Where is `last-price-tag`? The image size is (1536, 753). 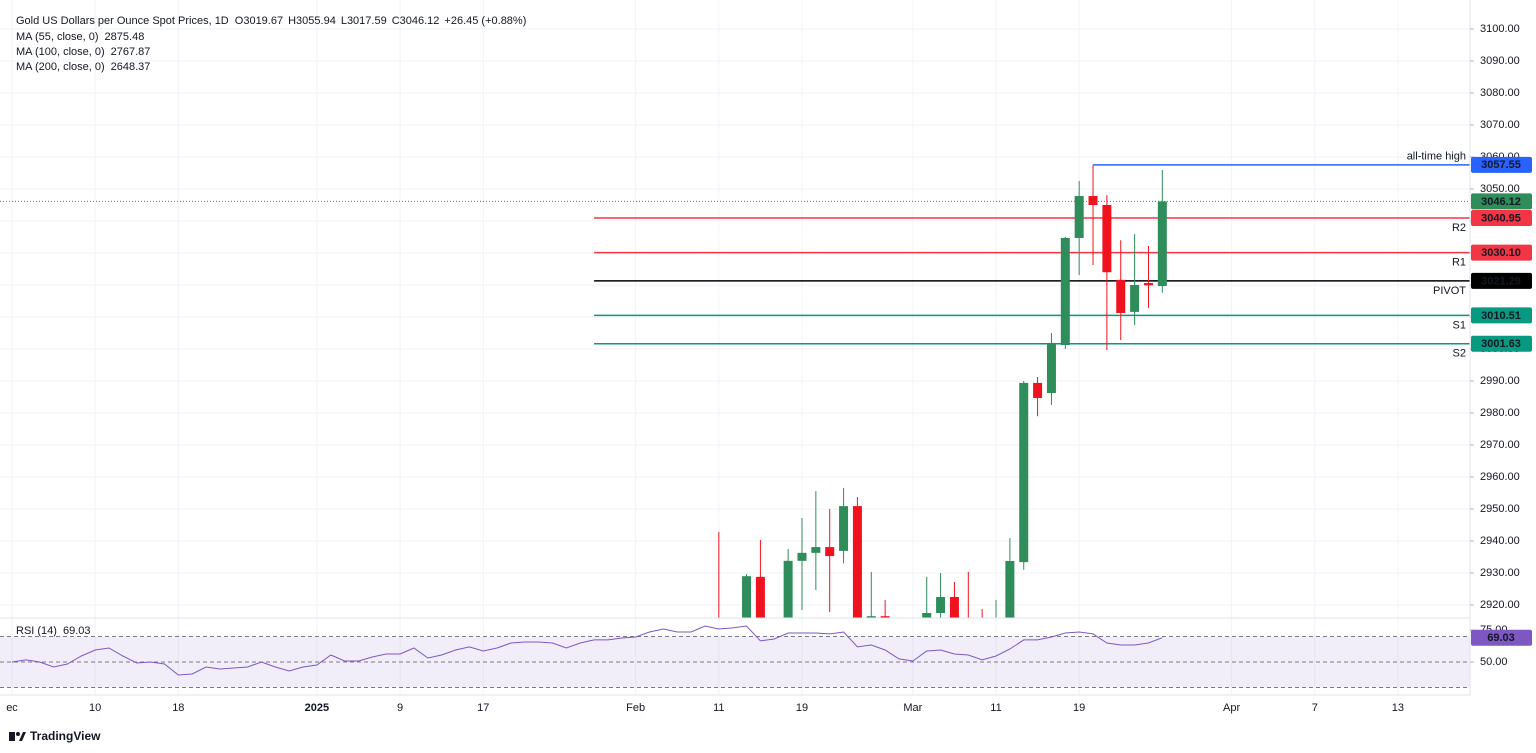
last-price-tag is located at coordinates (1501, 201).